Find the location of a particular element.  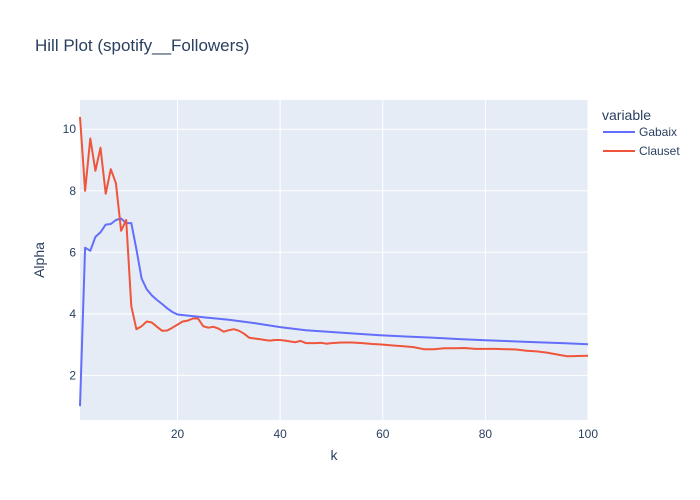

y-tick-label: 2 is located at coordinates (72, 375).